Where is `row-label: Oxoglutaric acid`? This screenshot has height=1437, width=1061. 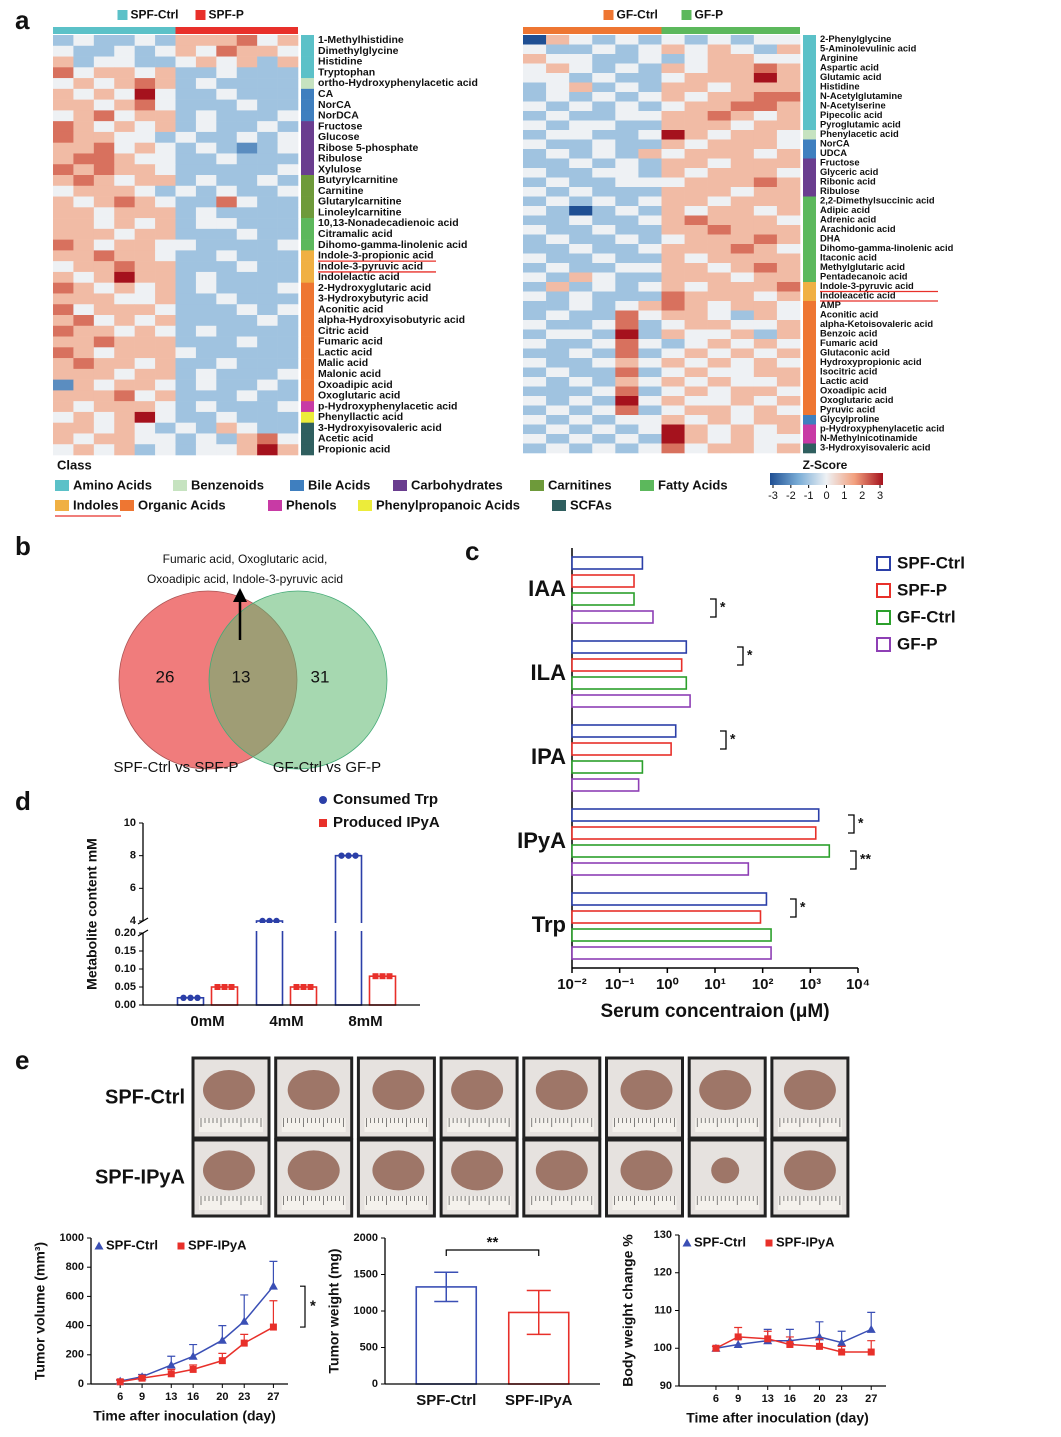
row-label: Oxoglutaric acid is located at coordinates (857, 399).